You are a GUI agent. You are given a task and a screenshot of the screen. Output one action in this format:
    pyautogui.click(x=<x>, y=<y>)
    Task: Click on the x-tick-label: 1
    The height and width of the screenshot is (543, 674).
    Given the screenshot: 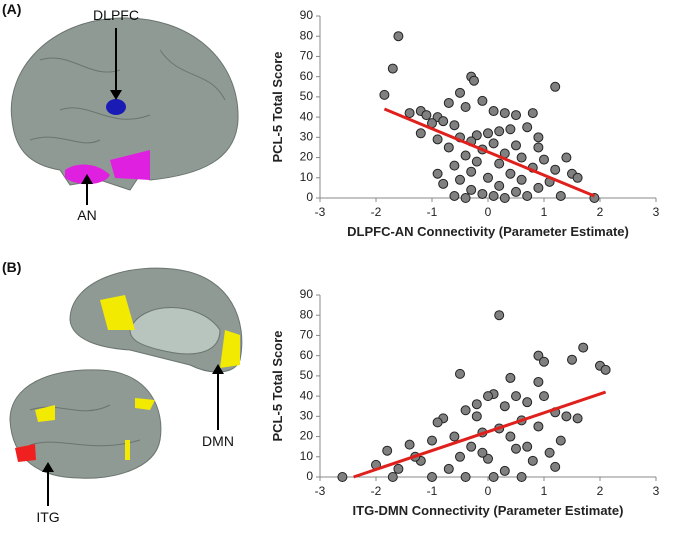 What is the action you would take?
    pyautogui.click(x=544, y=491)
    